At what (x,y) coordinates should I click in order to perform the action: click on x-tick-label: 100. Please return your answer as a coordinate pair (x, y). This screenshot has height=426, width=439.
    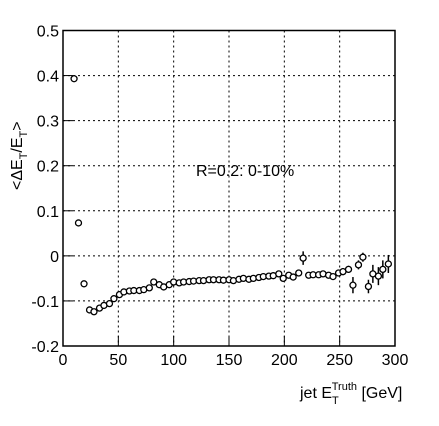
    Looking at the image, I should click on (173, 360).